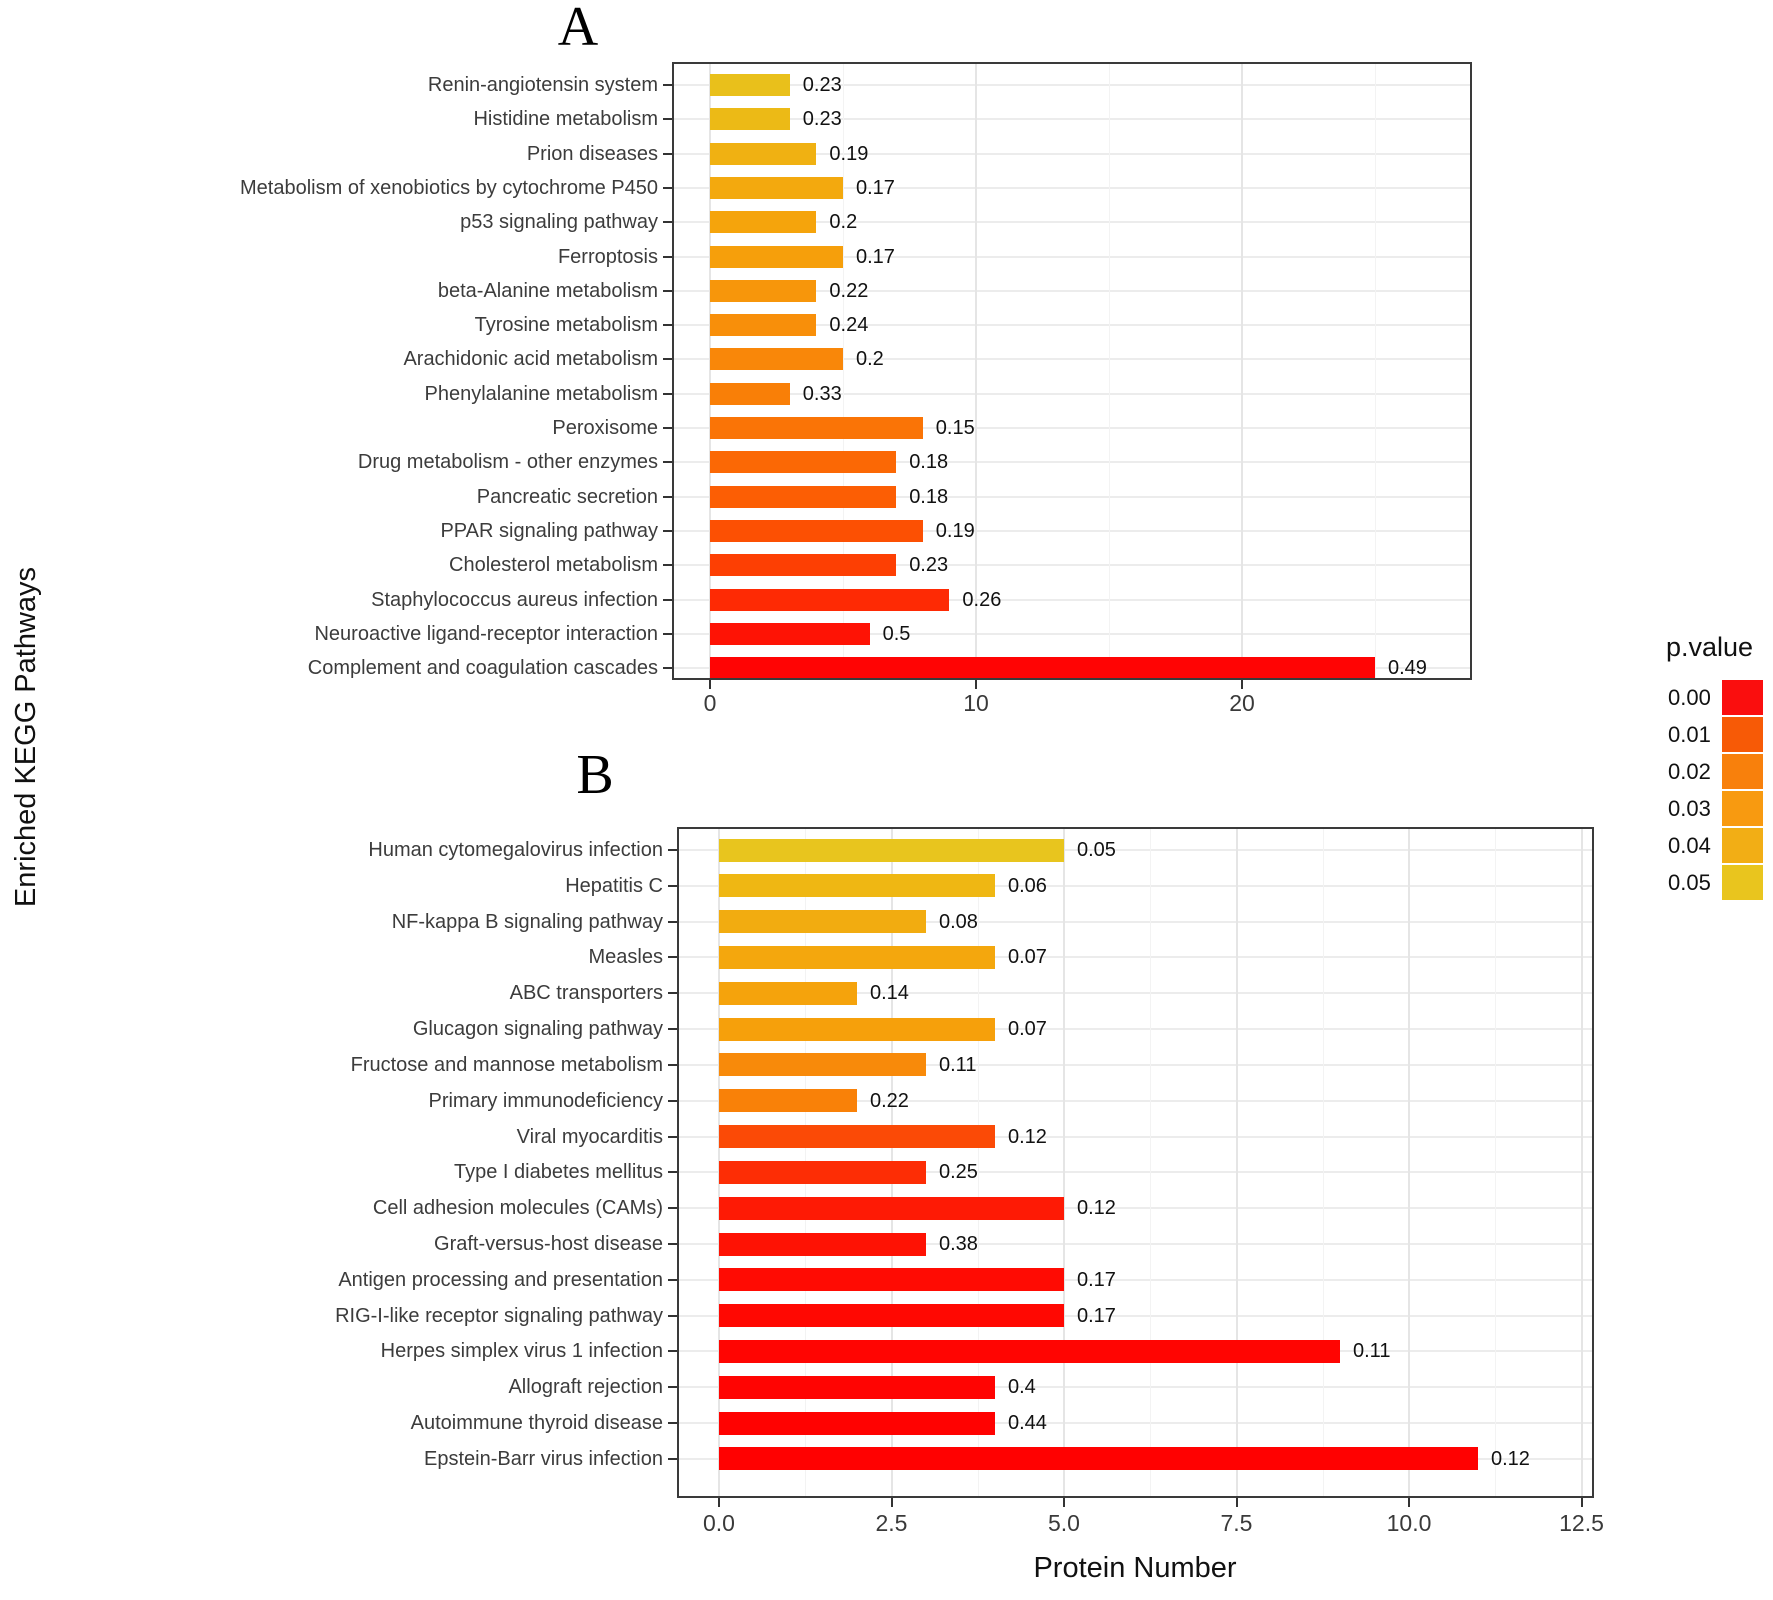 Image resolution: width=1773 pixels, height=1600 pixels. Describe the element at coordinates (567, 496) in the screenshot. I see `category-label: Pancreatic secretion` at that location.